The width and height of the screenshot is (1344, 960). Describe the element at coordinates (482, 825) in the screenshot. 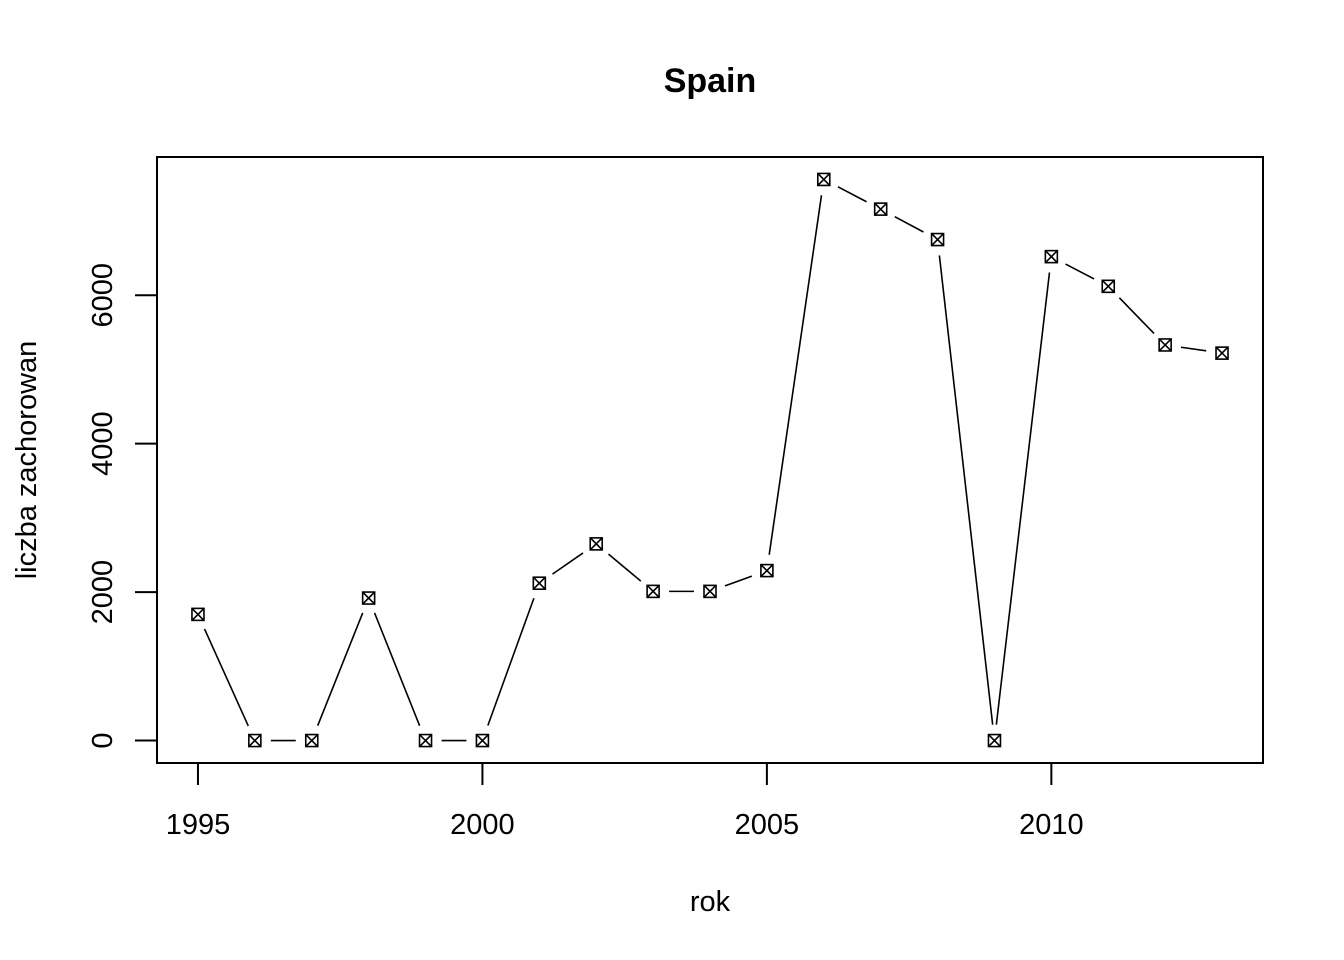

I see `x-tick-label: 2000` at that location.